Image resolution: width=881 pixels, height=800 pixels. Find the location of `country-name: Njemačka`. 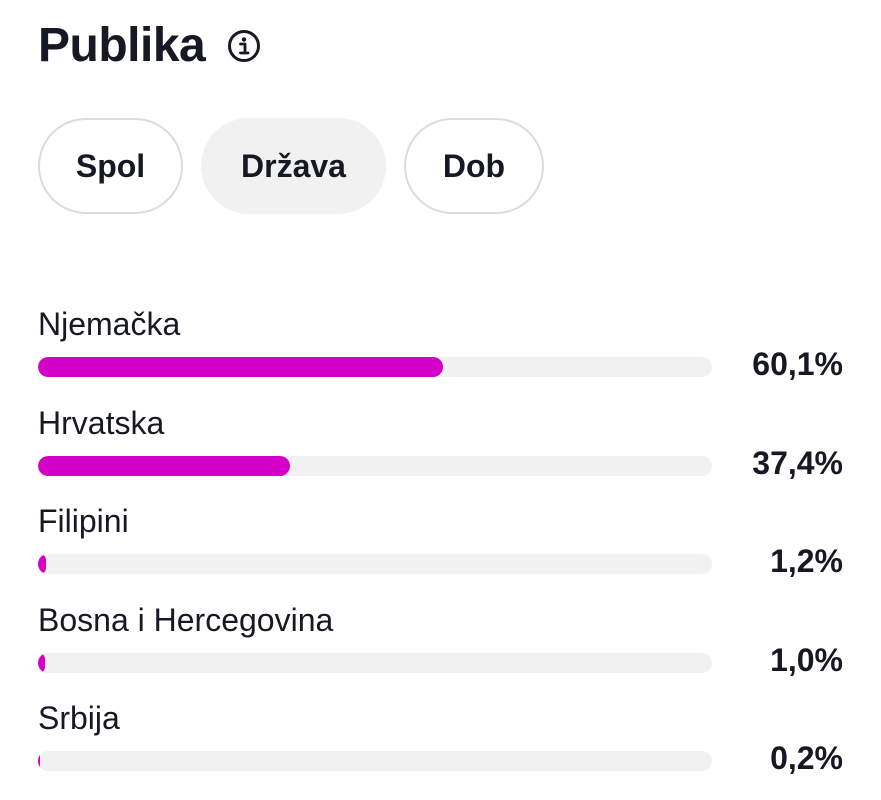

country-name: Njemačka is located at coordinates (109, 324).